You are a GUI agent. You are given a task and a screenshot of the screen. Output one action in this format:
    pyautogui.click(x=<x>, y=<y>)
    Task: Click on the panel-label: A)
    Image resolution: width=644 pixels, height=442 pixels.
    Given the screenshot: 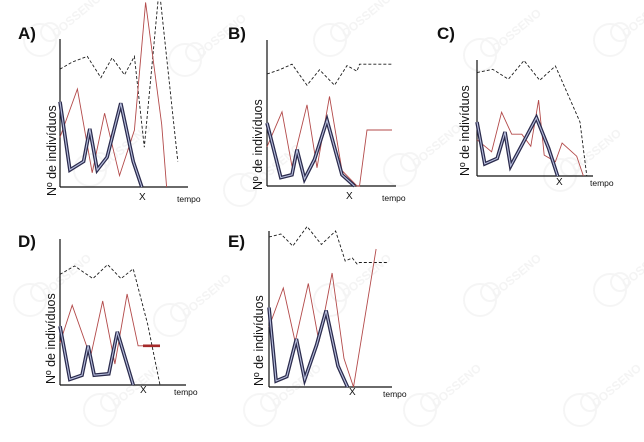 What is the action you would take?
    pyautogui.click(x=27, y=33)
    